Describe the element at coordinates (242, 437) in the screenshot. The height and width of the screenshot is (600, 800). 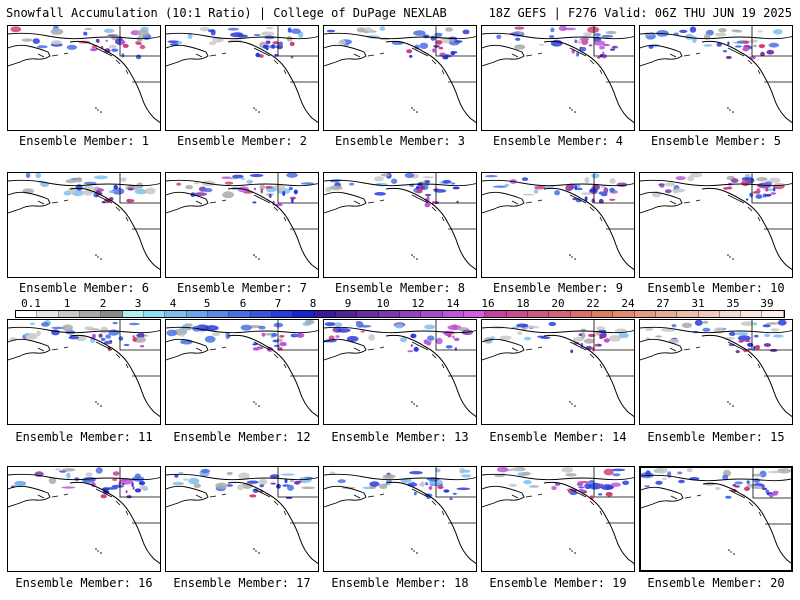
I see `ensemble-member-caption: Ensemble Member: 12` at that location.